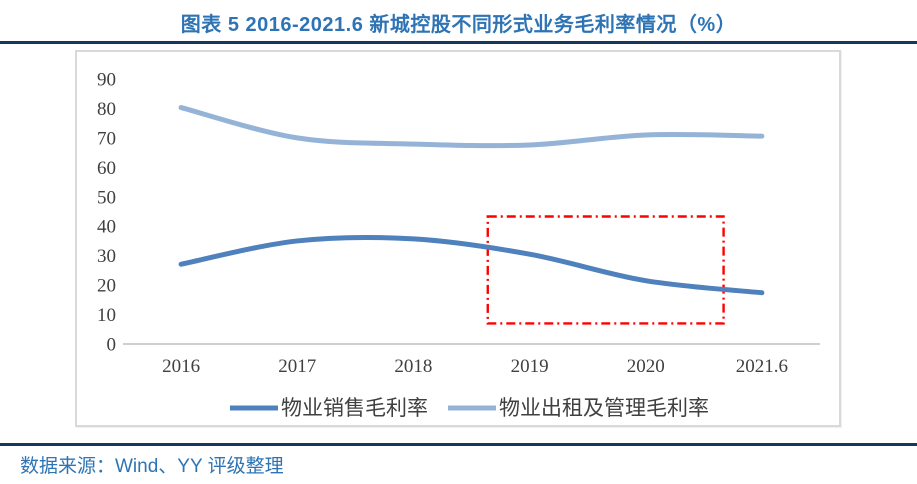 The width and height of the screenshot is (917, 484). Describe the element at coordinates (458, 444) in the screenshot. I see `bottom-divider-rule` at that location.